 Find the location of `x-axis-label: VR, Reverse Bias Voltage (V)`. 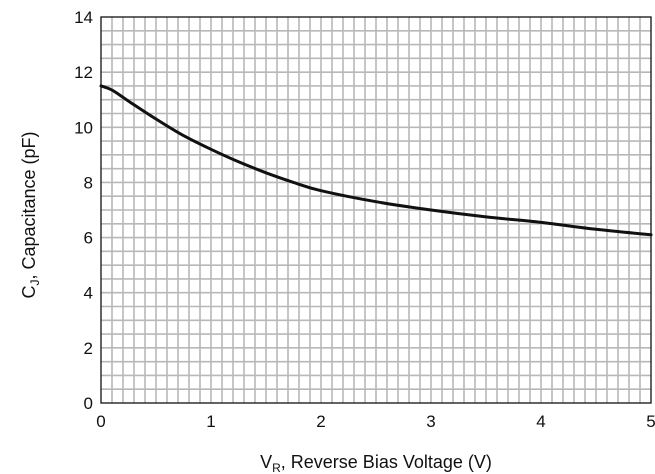

x-axis-label: VR, Reverse Bias Voltage (V) is located at coordinates (376, 463).